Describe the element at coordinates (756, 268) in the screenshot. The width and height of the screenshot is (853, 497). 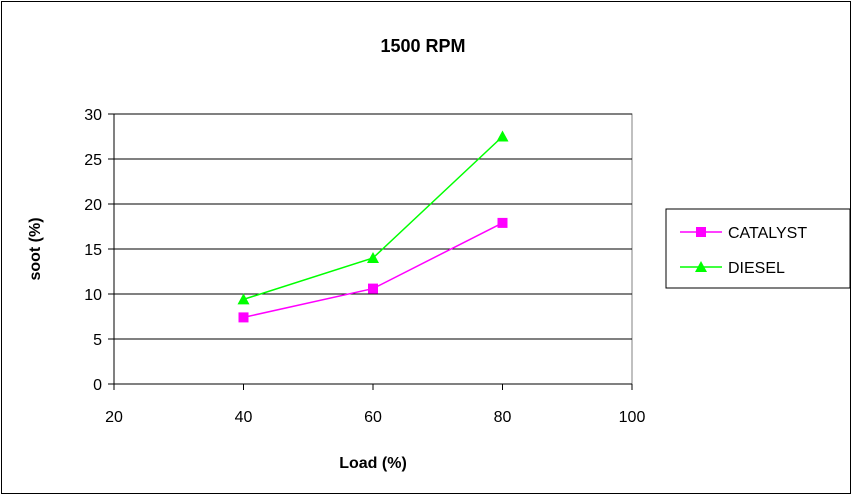
I see `legend-label-diesel: DIESEL` at that location.